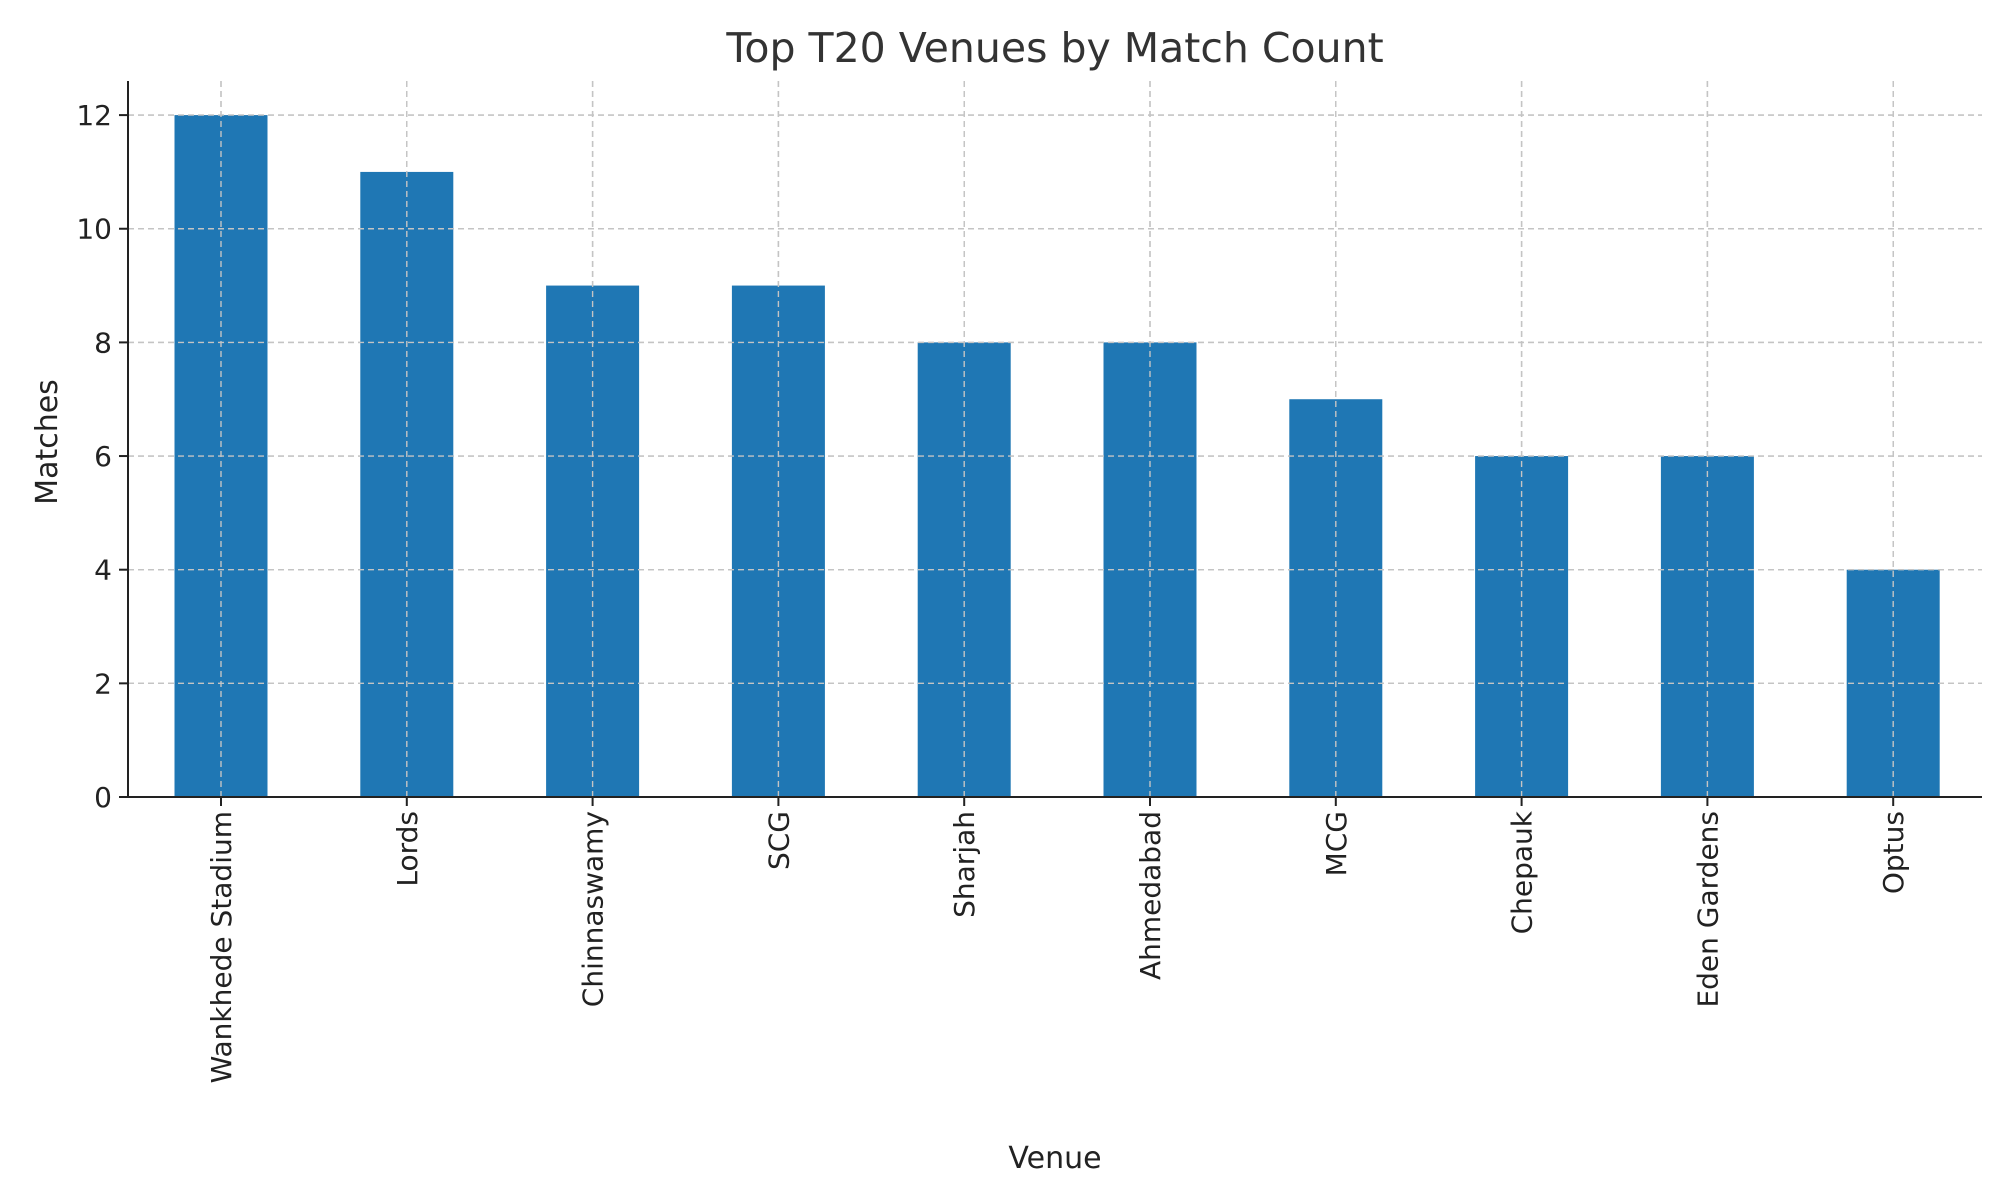  Describe the element at coordinates (1707, 909) in the screenshot. I see `x-tick-label: Eden Gardens` at that location.